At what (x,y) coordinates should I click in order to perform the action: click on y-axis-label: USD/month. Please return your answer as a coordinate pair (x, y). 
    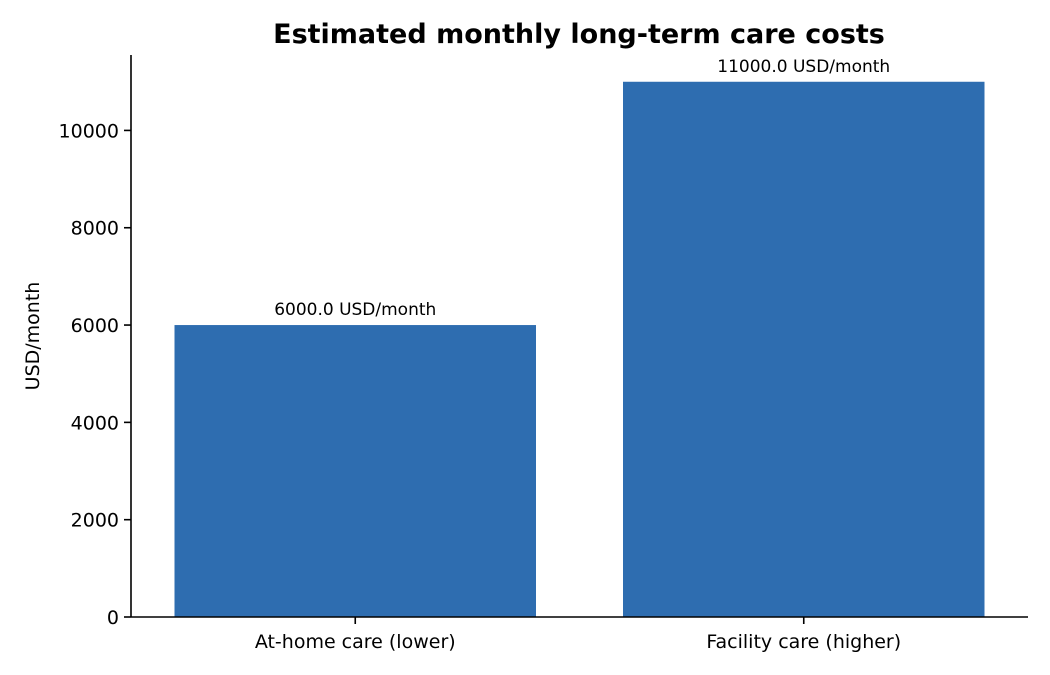
    Looking at the image, I should click on (33, 336).